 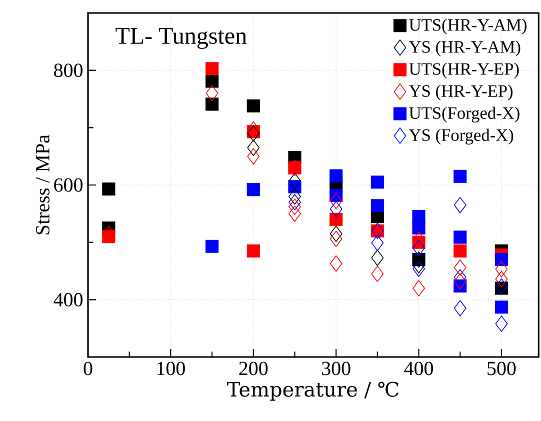 What do you see at coordinates (253, 369) in the screenshot?
I see `x-tick-label: 200` at bounding box center [253, 369].